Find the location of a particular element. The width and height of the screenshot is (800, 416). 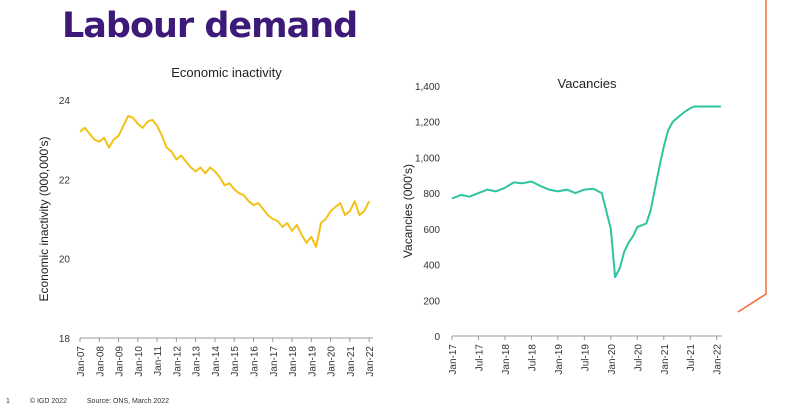

vacancies-y-tick-label: 800 is located at coordinates (431, 194).